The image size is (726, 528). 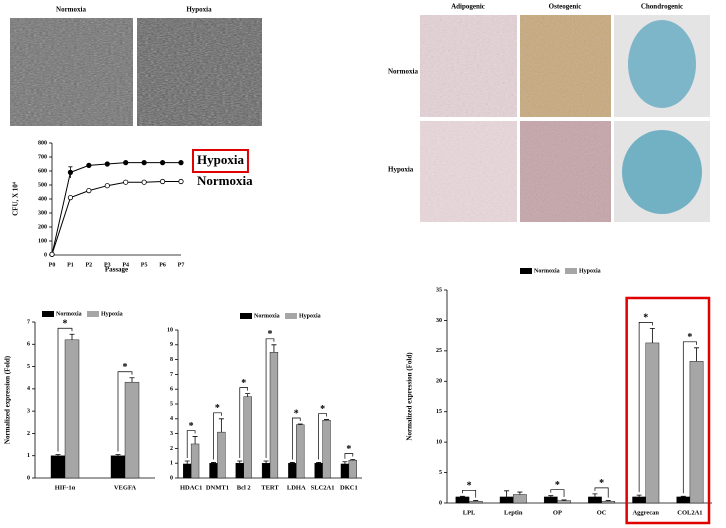 What do you see at coordinates (513, 512) in the screenshot?
I see `x-tick-label: Leptin` at bounding box center [513, 512].